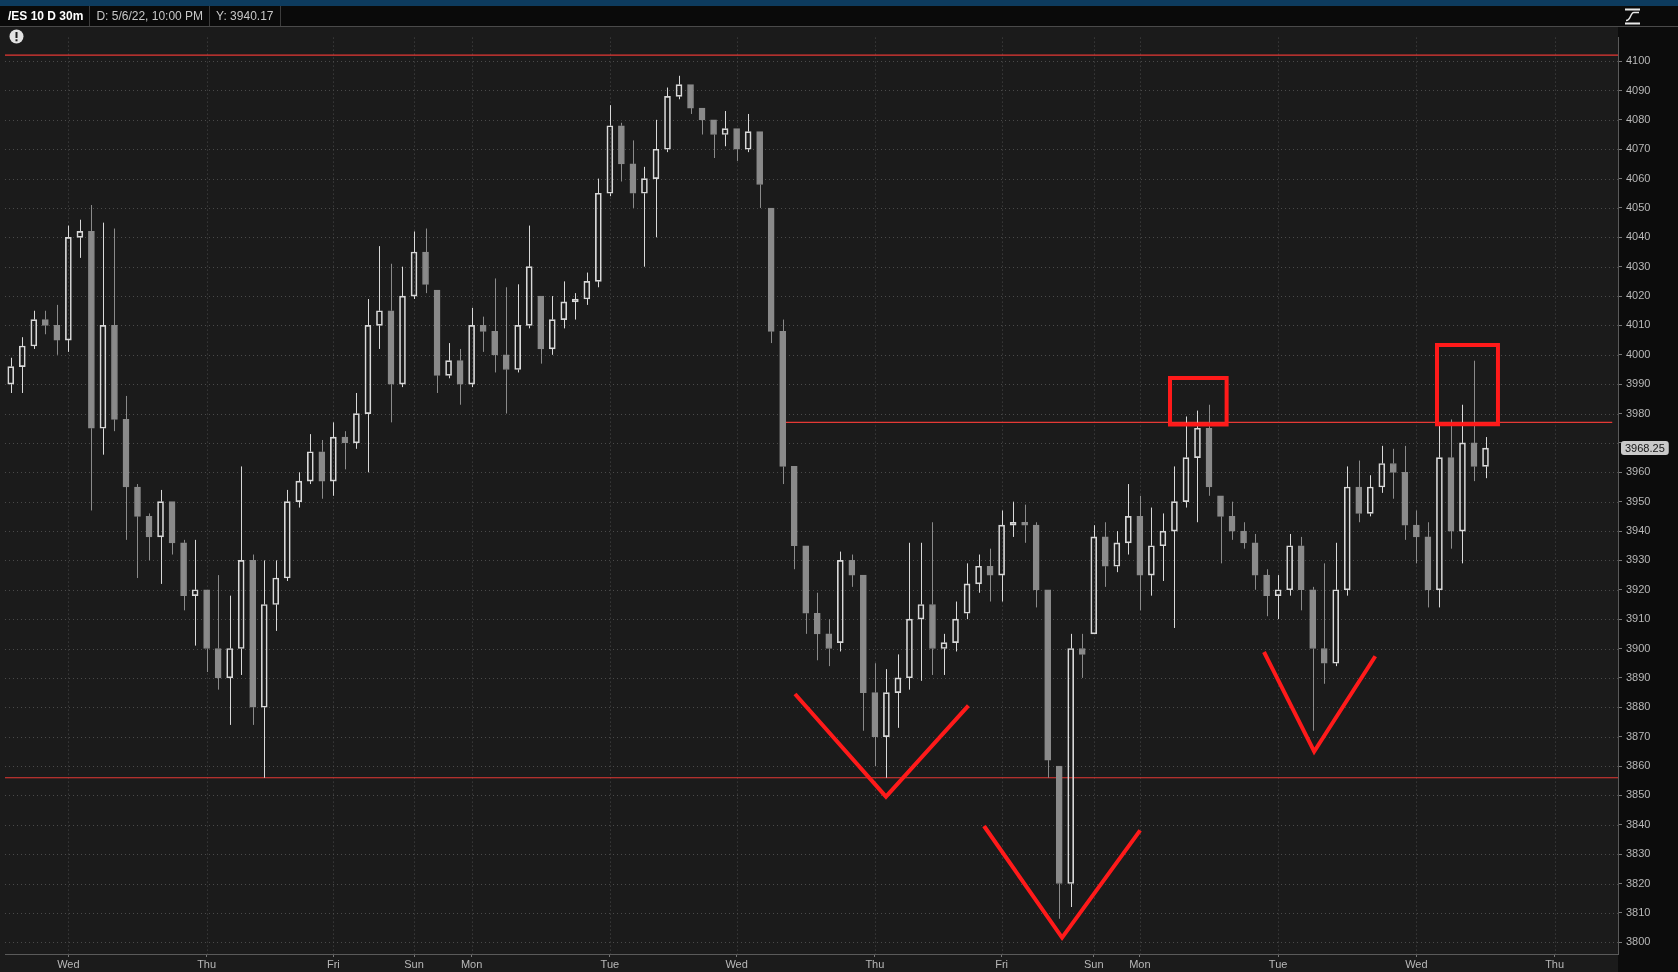 This screenshot has width=1678, height=972. Describe the element at coordinates (1638, 618) in the screenshot. I see `y-tick-label: 3910` at that location.